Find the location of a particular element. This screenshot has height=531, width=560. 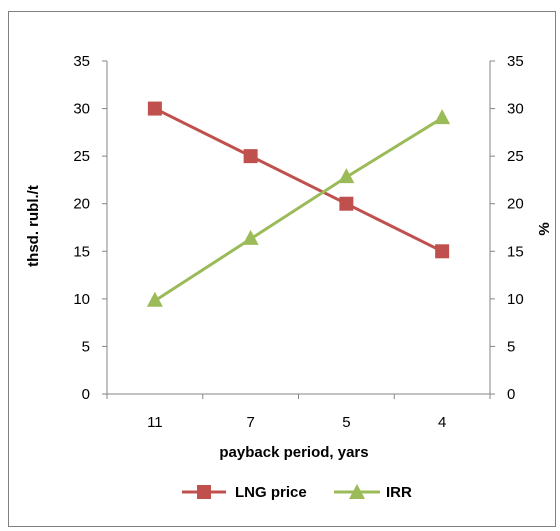

legend-label-lng-price: LNG price is located at coordinates (271, 492).